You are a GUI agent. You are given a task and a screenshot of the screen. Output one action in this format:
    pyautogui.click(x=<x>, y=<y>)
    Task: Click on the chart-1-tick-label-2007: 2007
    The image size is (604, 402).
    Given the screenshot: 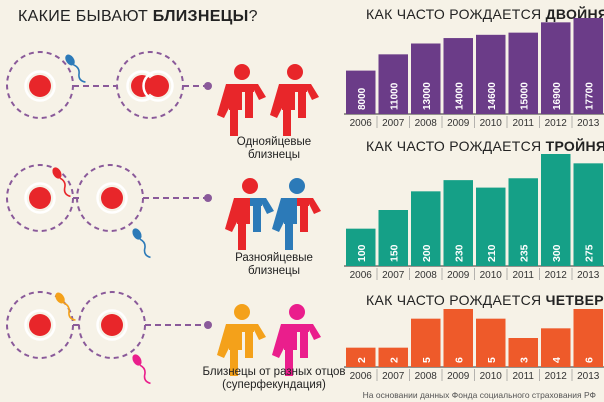 What is the action you would take?
    pyautogui.click(x=393, y=275)
    